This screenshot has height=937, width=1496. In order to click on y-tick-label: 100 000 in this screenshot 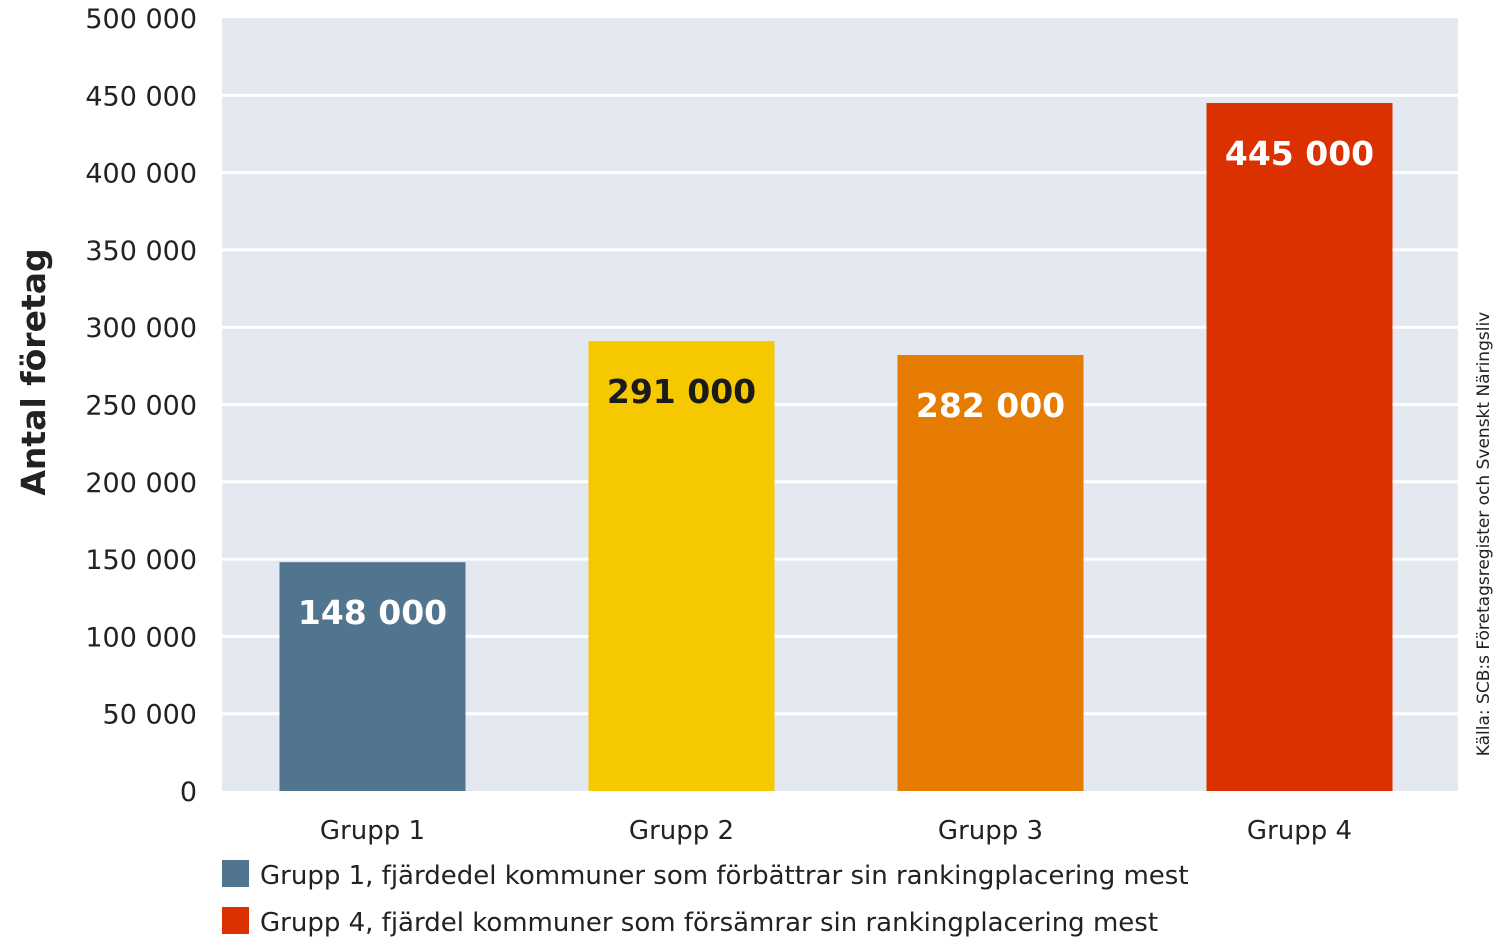, I will do `click(141, 637)`.